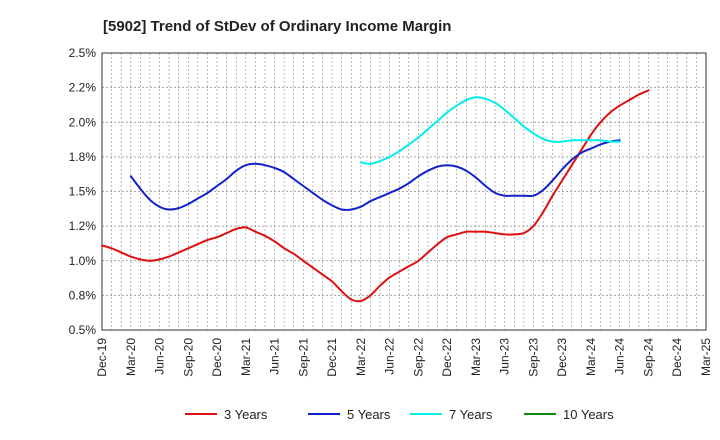 The width and height of the screenshot is (720, 440). I want to click on x-tick-label: Dec-19, so click(102, 357).